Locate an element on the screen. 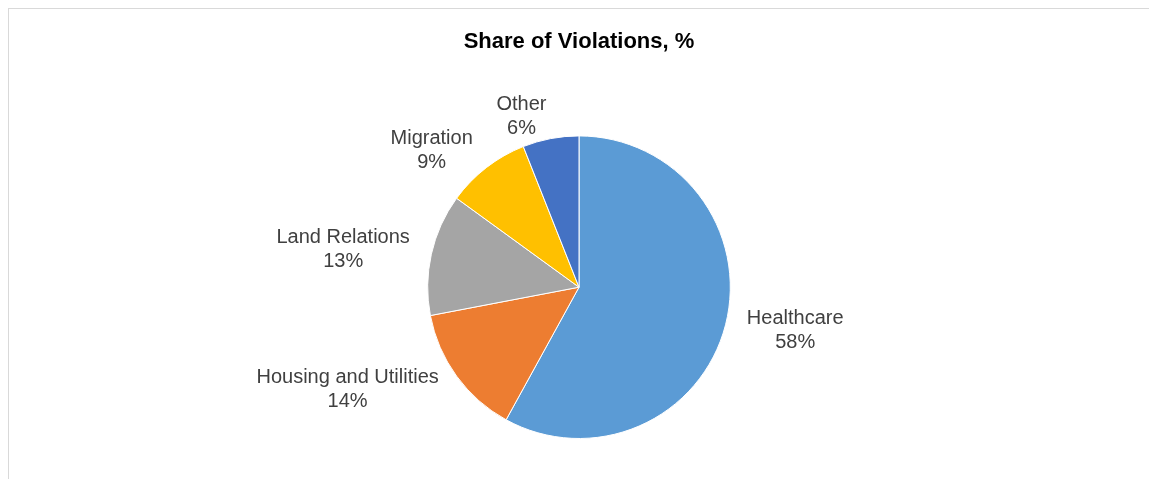 This screenshot has width=1157, height=487. slice-label: Healthcare is located at coordinates (795, 316).